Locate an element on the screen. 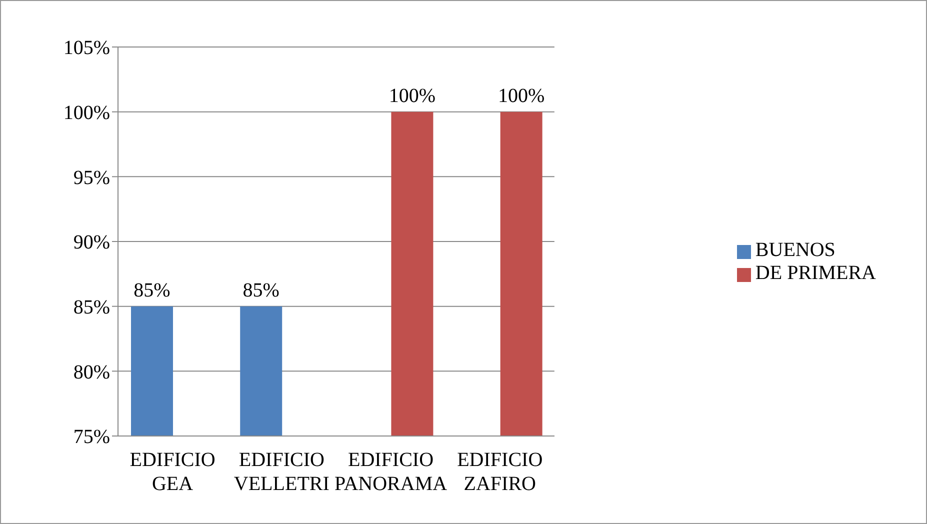 The width and height of the screenshot is (927, 524). y-tick-label: 95% is located at coordinates (91, 177).